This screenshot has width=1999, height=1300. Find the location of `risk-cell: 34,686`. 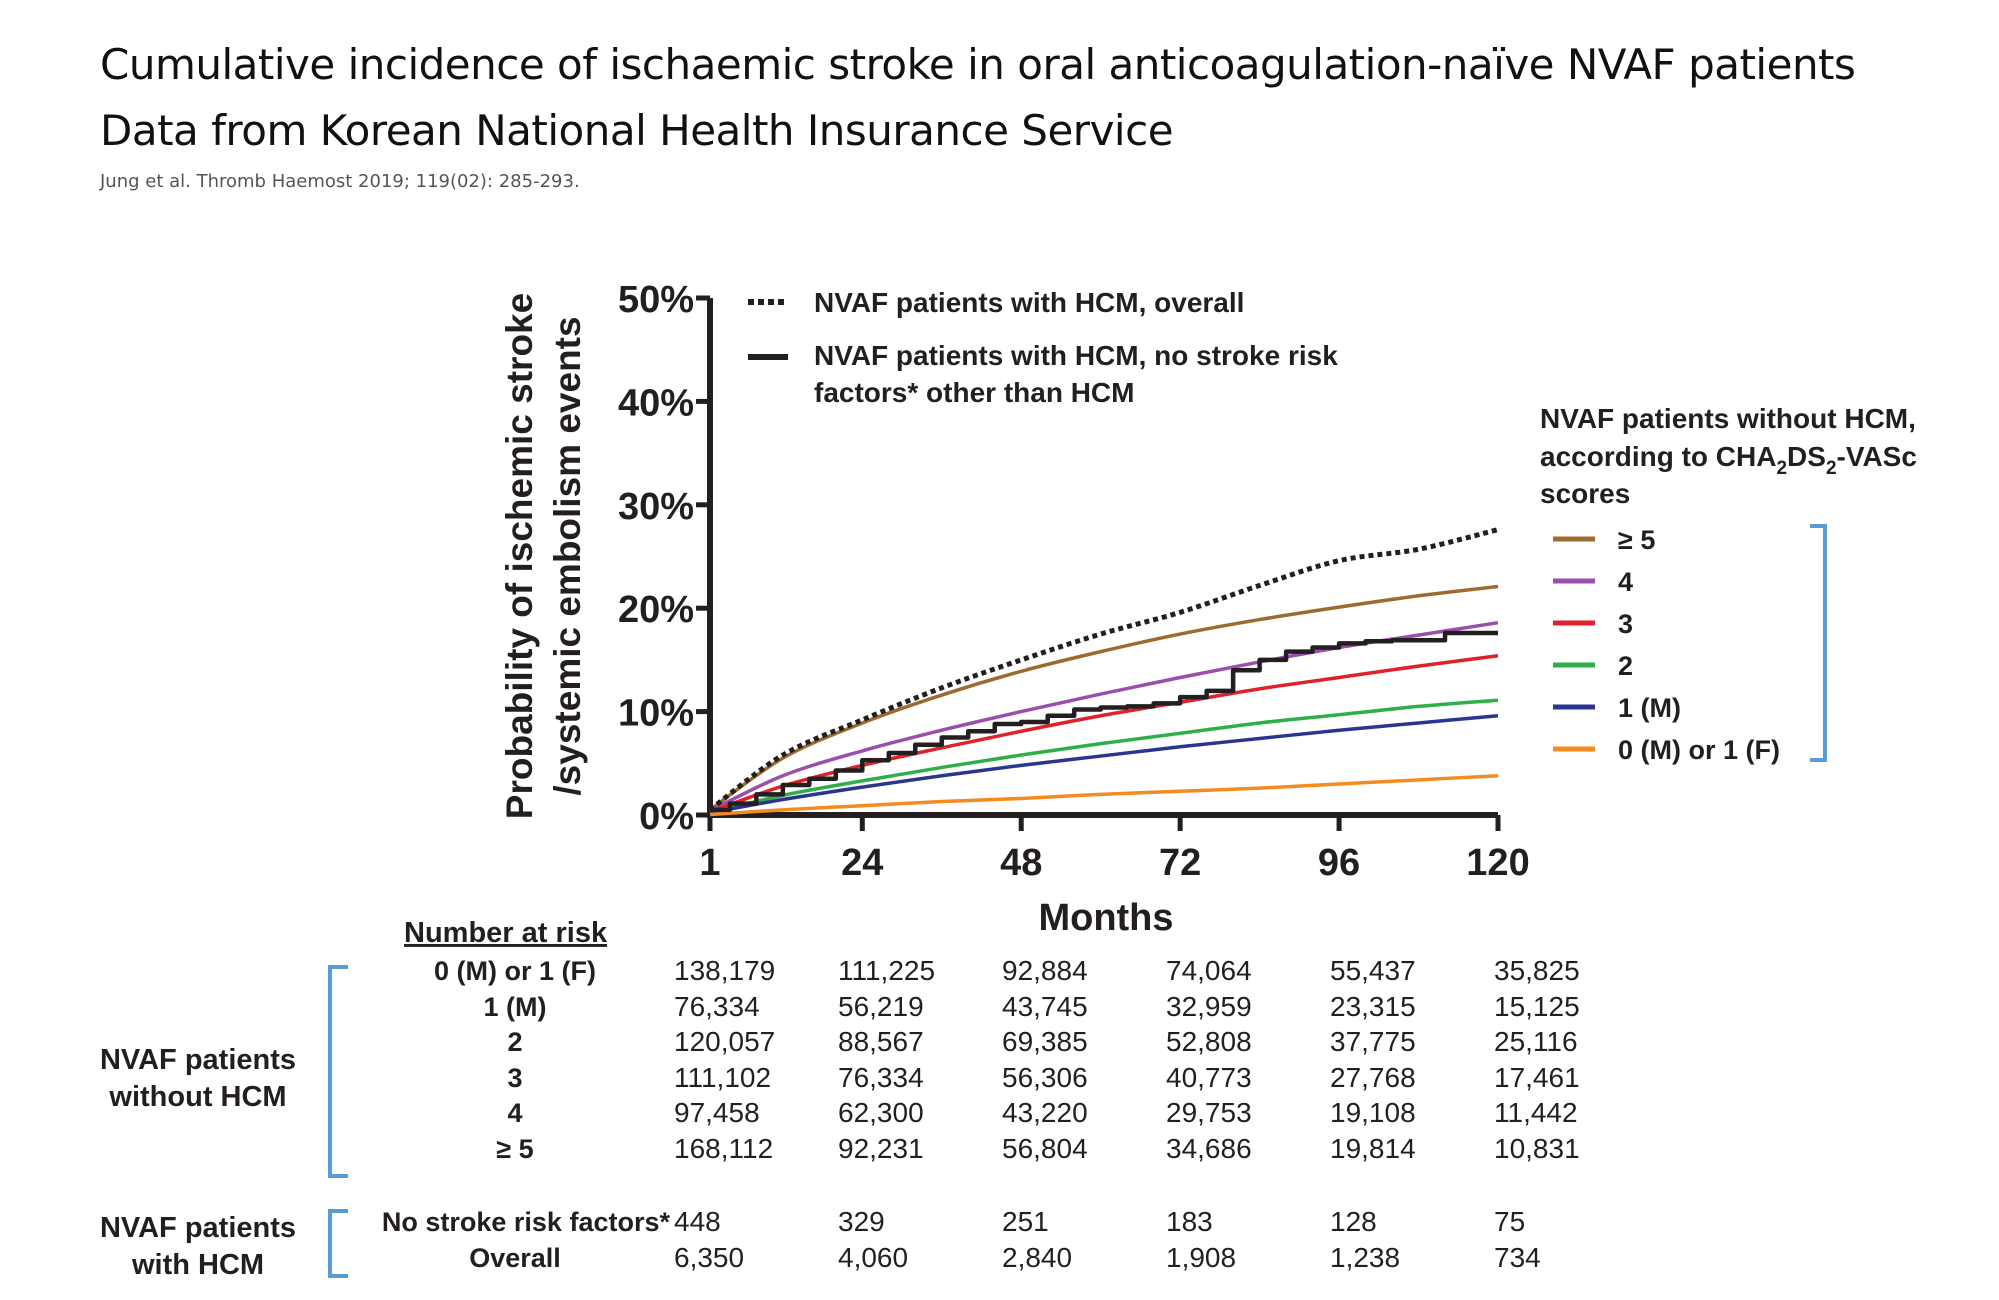

risk-cell: 34,686 is located at coordinates (1209, 1148).